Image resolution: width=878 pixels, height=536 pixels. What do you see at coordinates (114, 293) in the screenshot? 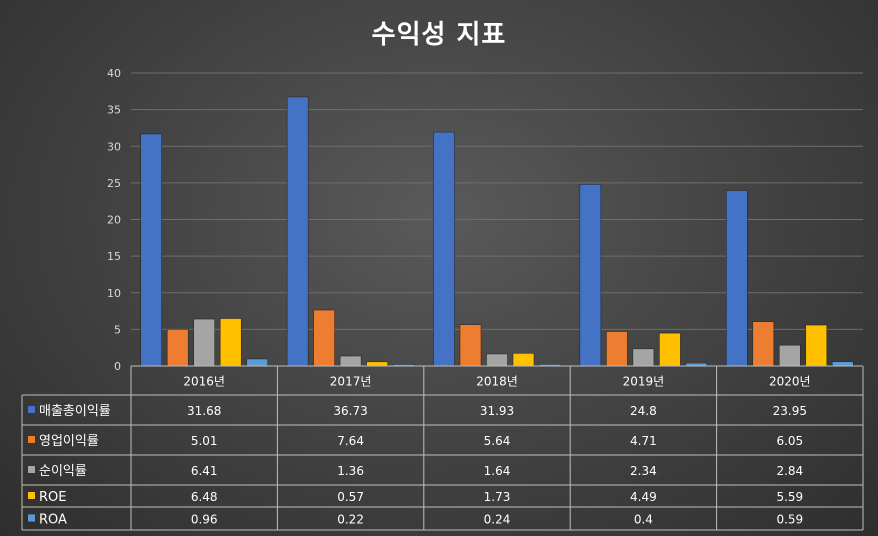
I see `y-tick-label: 10` at bounding box center [114, 293].